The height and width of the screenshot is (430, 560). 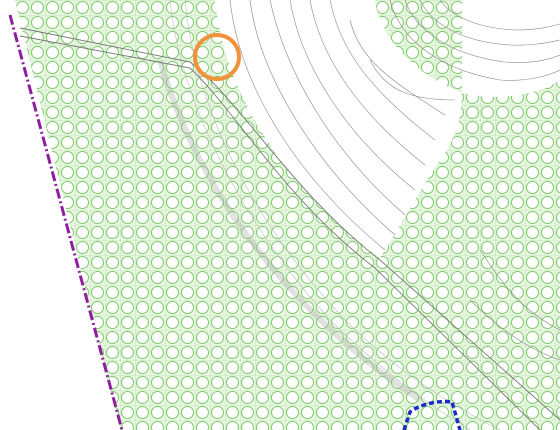 What do you see at coordinates (217, 57) in the screenshot?
I see `highlight-circle` at bounding box center [217, 57].